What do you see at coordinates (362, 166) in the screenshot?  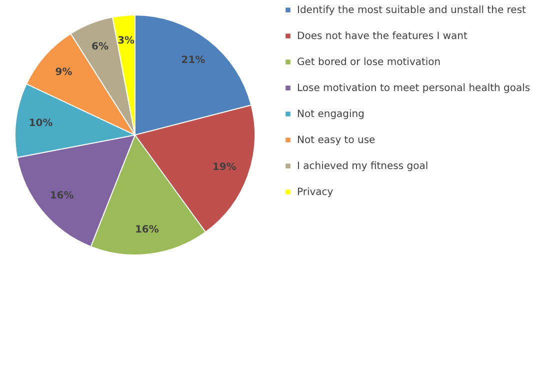 I see `legend-label: I achieved my fitness goal` at bounding box center [362, 166].